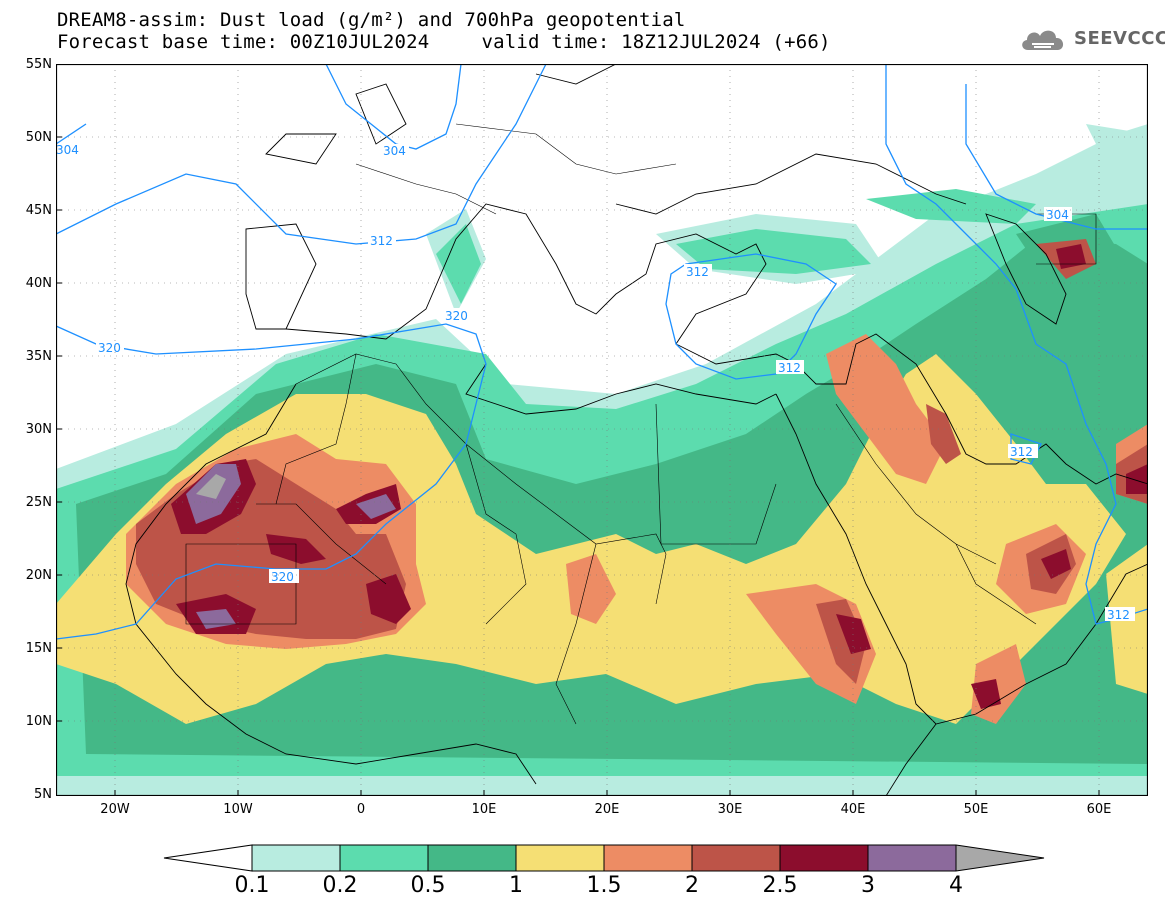 This screenshot has width=1165, height=907. Describe the element at coordinates (853, 809) in the screenshot. I see `lon-label: 40E` at that location.